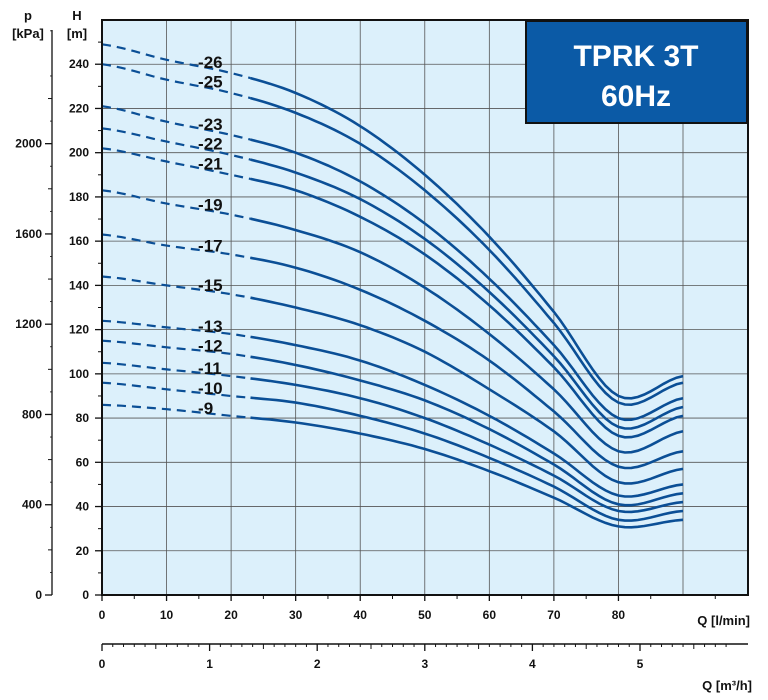 The height and width of the screenshot is (700, 768). Describe the element at coordinates (28, 15) in the screenshot. I see `y2-axis-title: p` at that location.